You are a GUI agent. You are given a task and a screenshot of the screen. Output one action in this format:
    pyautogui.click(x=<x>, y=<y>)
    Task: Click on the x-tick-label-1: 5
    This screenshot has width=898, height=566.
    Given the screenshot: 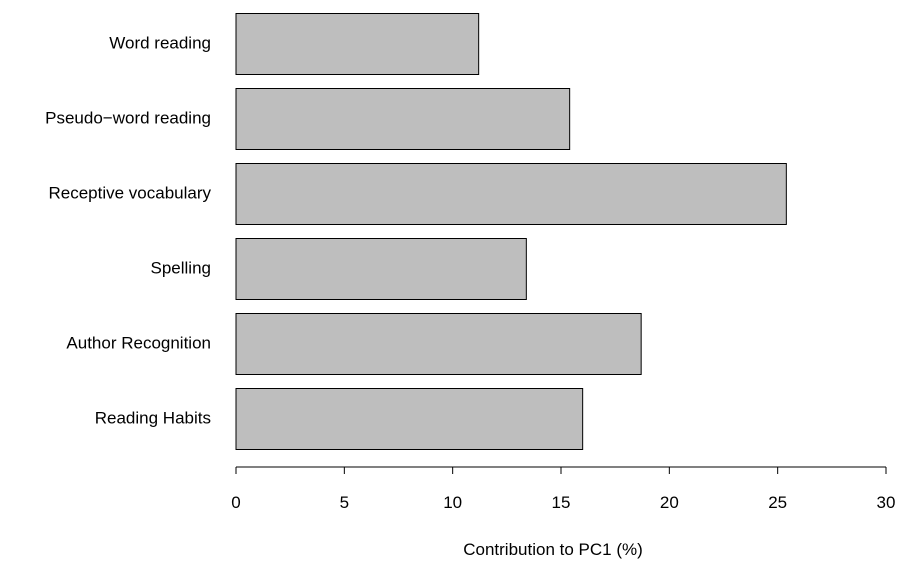 What is the action you would take?
    pyautogui.click(x=344, y=502)
    